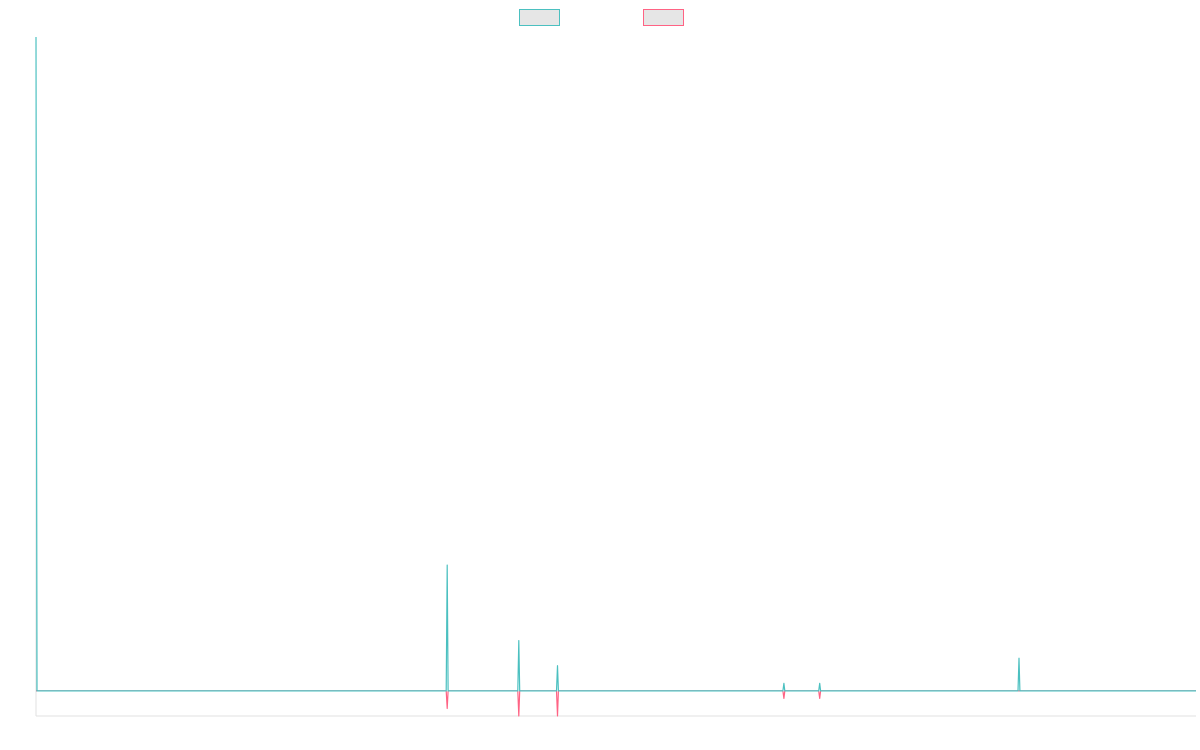 The image size is (1200, 750). I want to click on chart-legend, so click(601, 17).